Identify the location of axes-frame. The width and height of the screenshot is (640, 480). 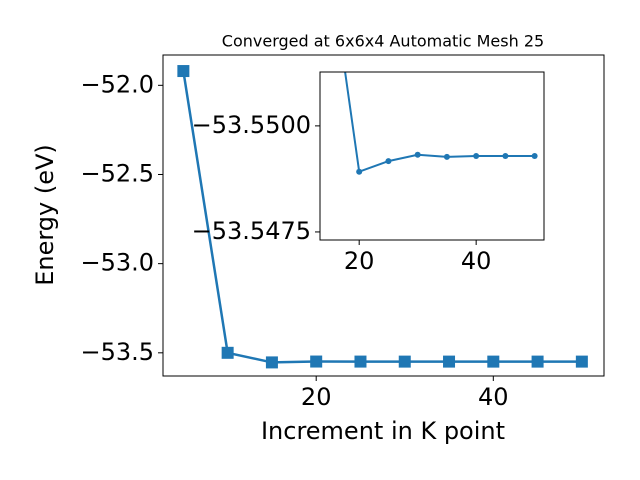
(432, 156).